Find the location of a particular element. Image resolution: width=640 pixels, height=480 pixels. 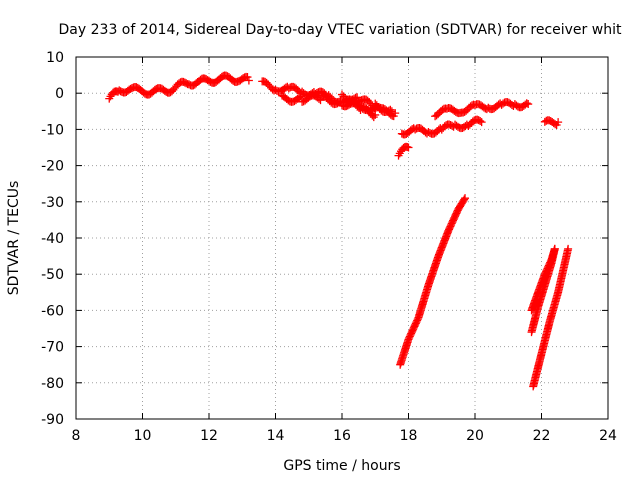

y-tick-label: -40 is located at coordinates (52, 239).